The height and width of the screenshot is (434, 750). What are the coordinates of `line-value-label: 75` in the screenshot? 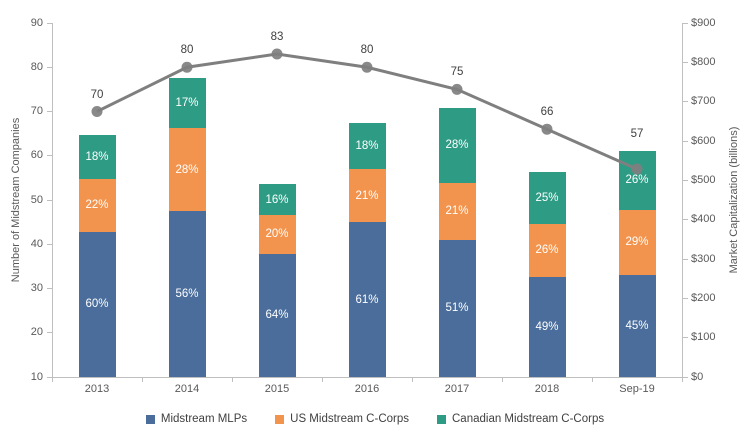 It's located at (457, 72).